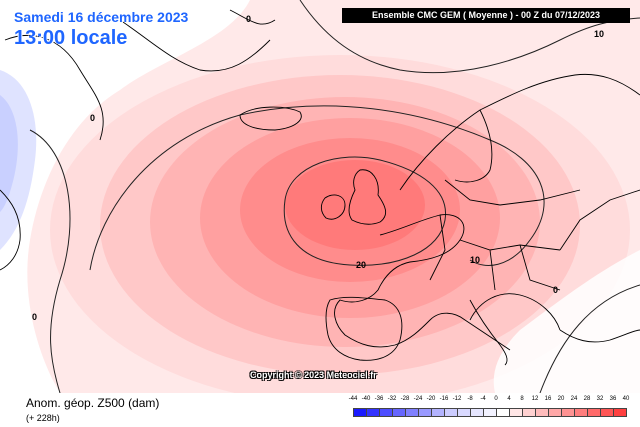 This screenshot has width=640, height=427. What do you see at coordinates (509, 399) in the screenshot?
I see `legend-tick-label: 4` at bounding box center [509, 399].